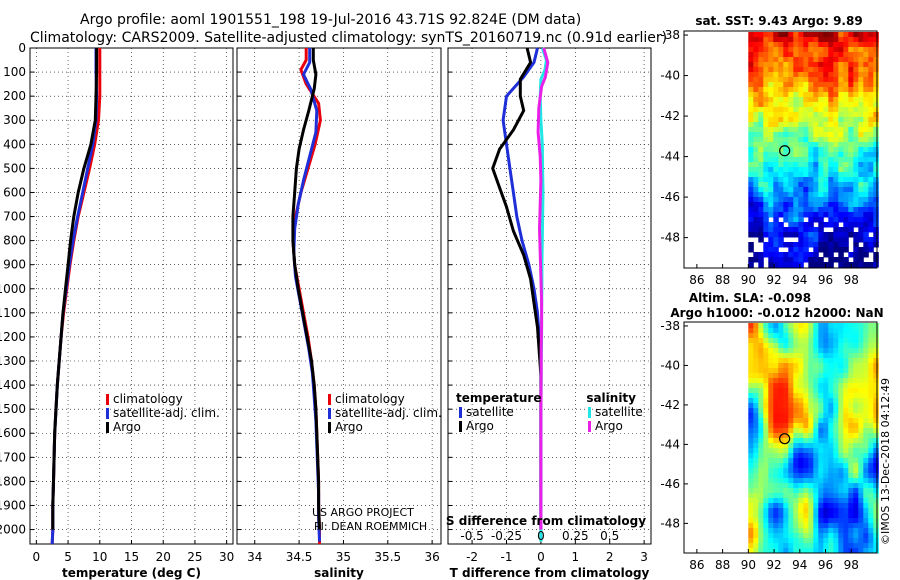 This screenshot has height=580, width=900. Describe the element at coordinates (785, 439) in the screenshot. I see `argo-position-marker` at that location.